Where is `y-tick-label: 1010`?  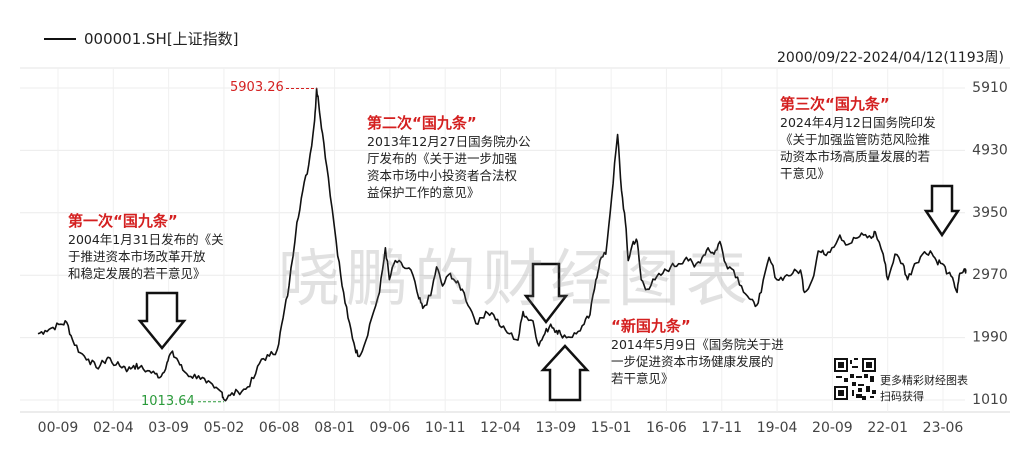
y-tick-label: 1010 is located at coordinates (990, 400).